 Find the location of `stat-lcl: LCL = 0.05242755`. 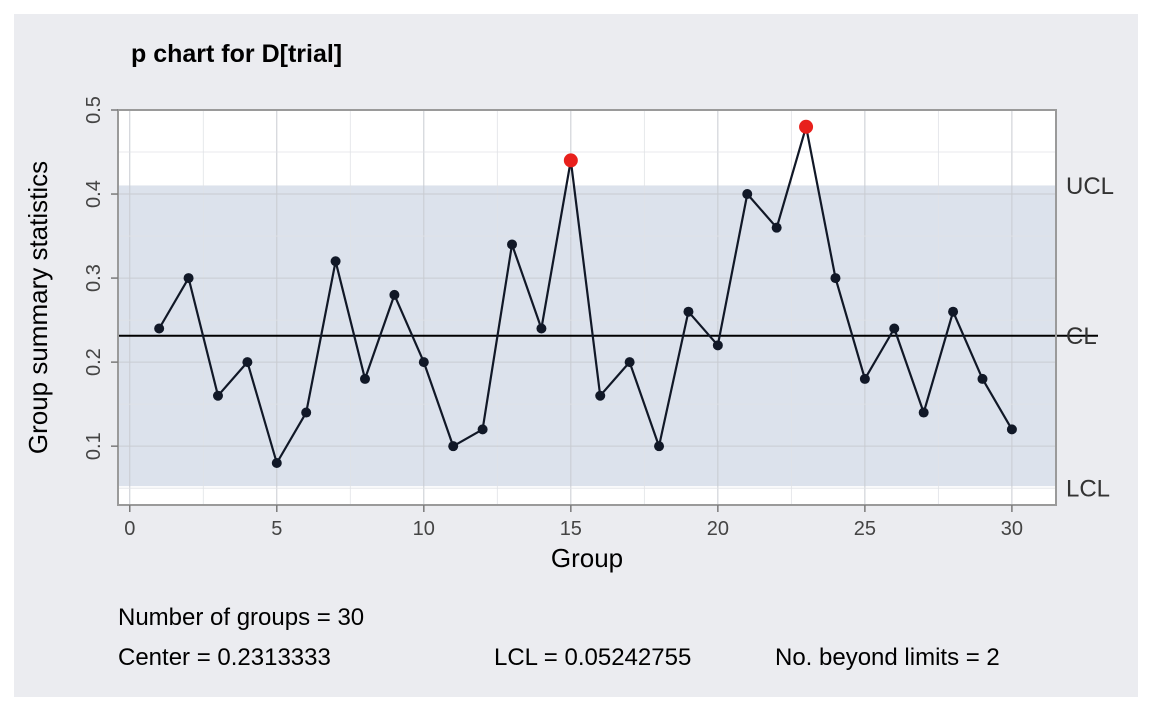

stat-lcl: LCL = 0.05242755 is located at coordinates (593, 657).